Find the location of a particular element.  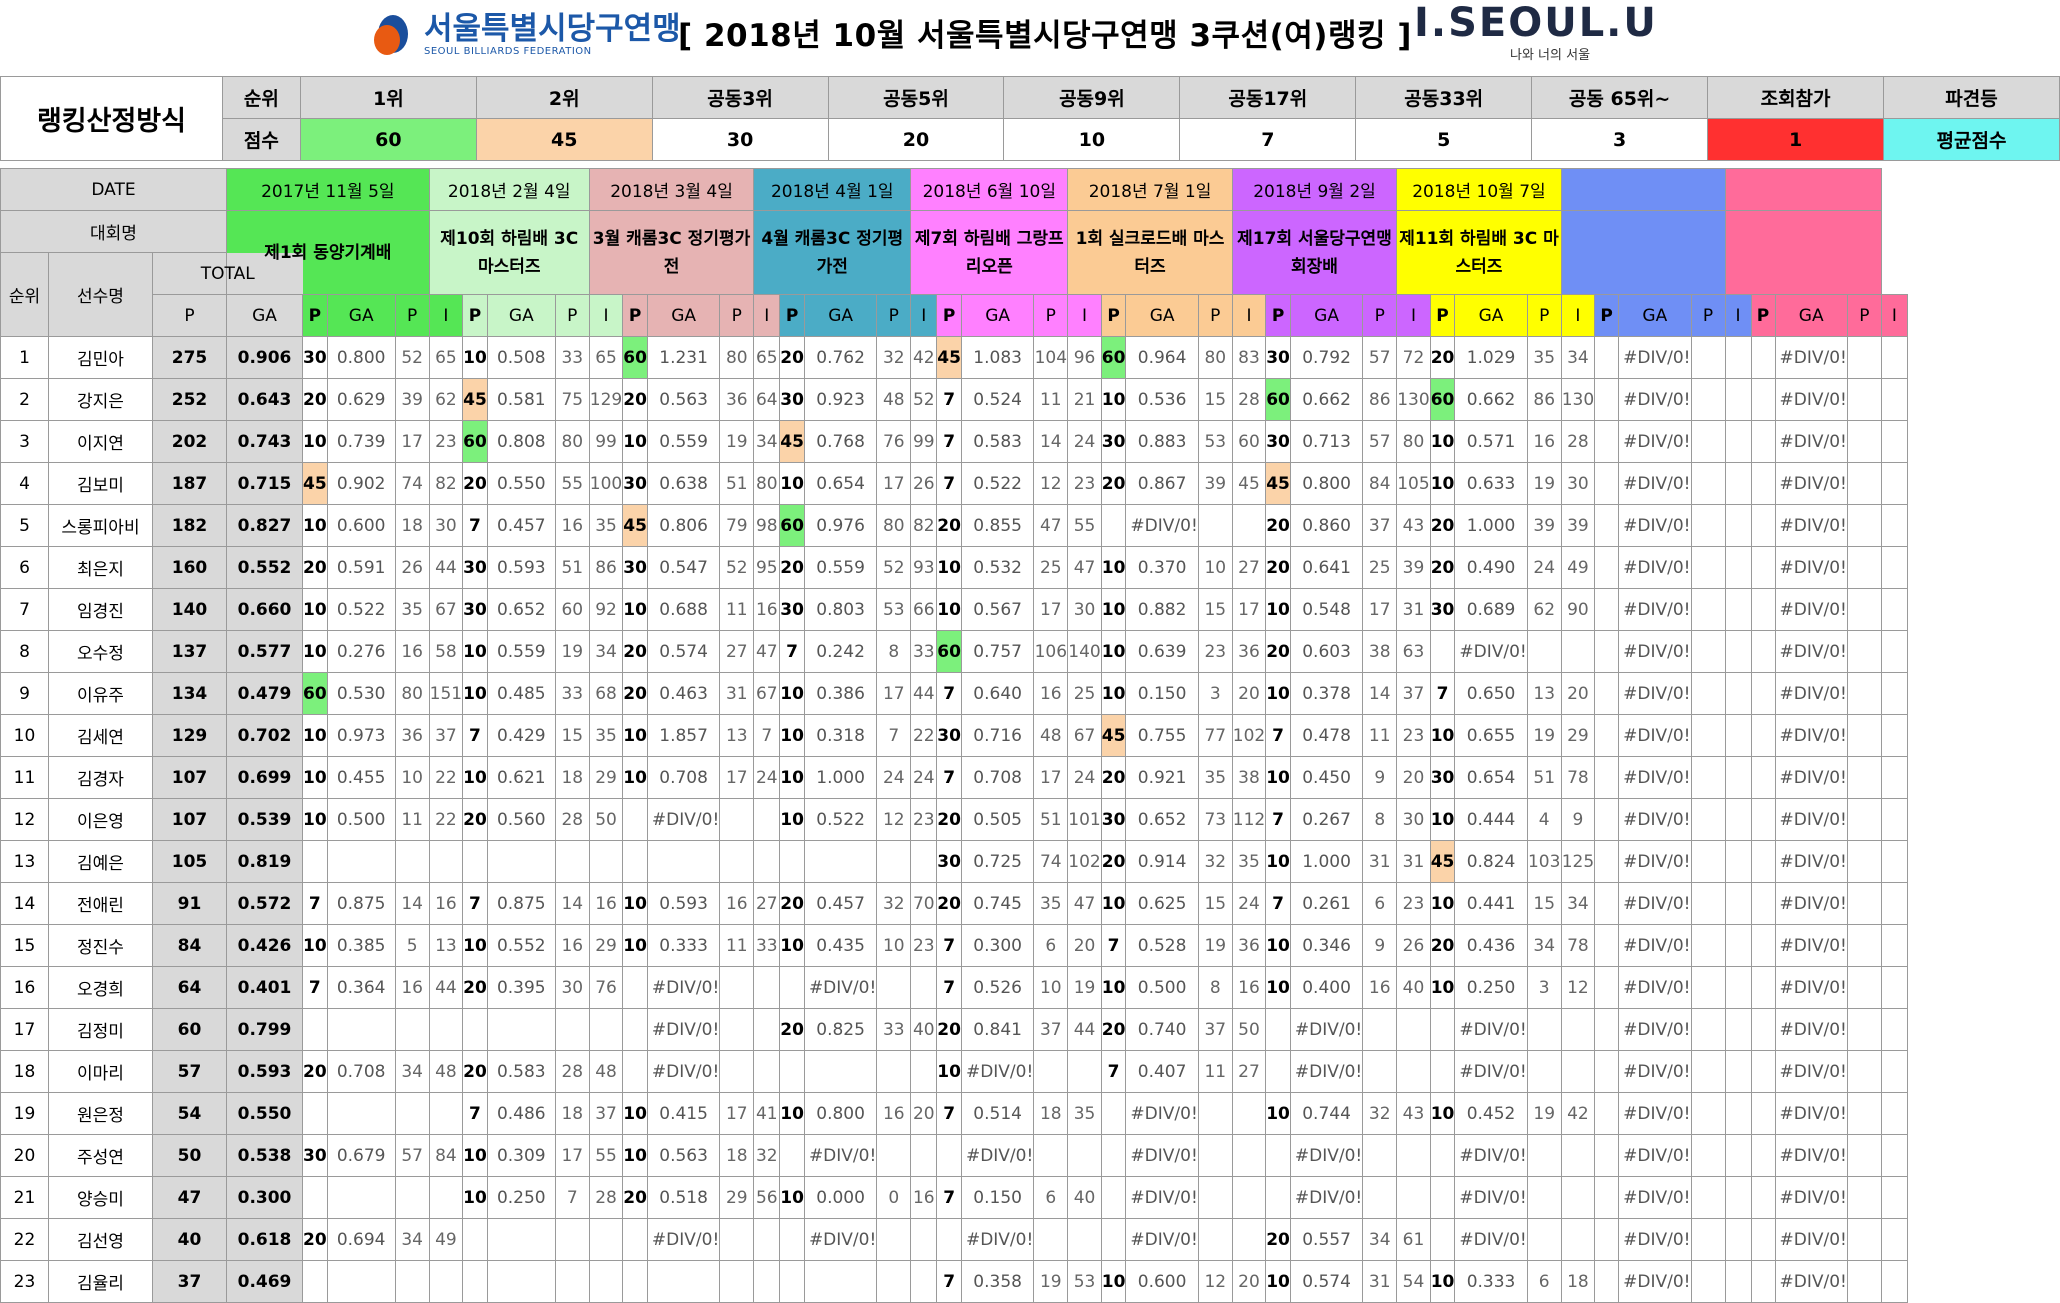

player-rank: 7 is located at coordinates (24, 609).